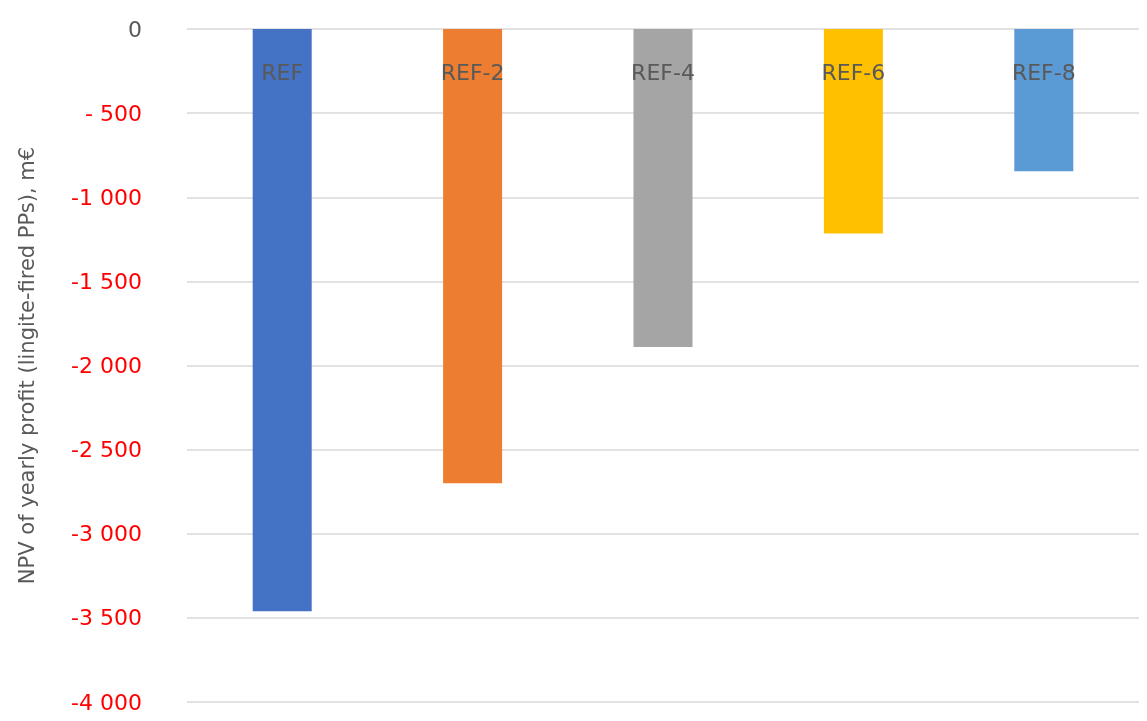 The height and width of the screenshot is (721, 1147). What do you see at coordinates (106, 365) in the screenshot?
I see `y-tick-label: -2 000` at bounding box center [106, 365].